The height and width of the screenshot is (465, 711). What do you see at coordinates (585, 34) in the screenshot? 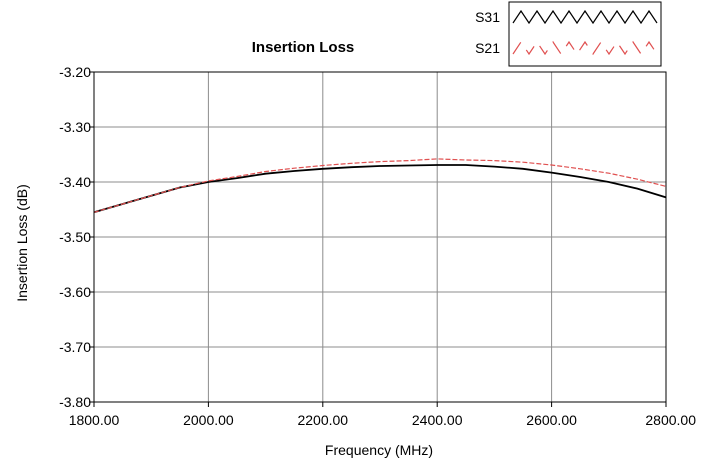
I see `legend-box` at bounding box center [585, 34].